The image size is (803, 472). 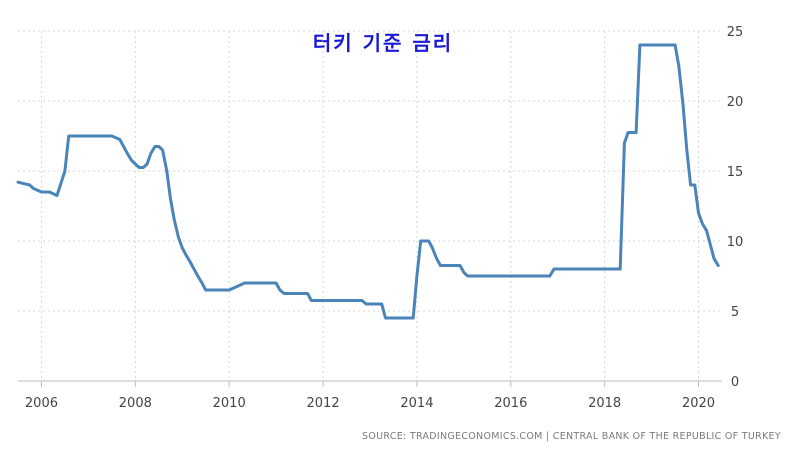 What do you see at coordinates (323, 403) in the screenshot?
I see `x-tick-label: 2012` at bounding box center [323, 403].